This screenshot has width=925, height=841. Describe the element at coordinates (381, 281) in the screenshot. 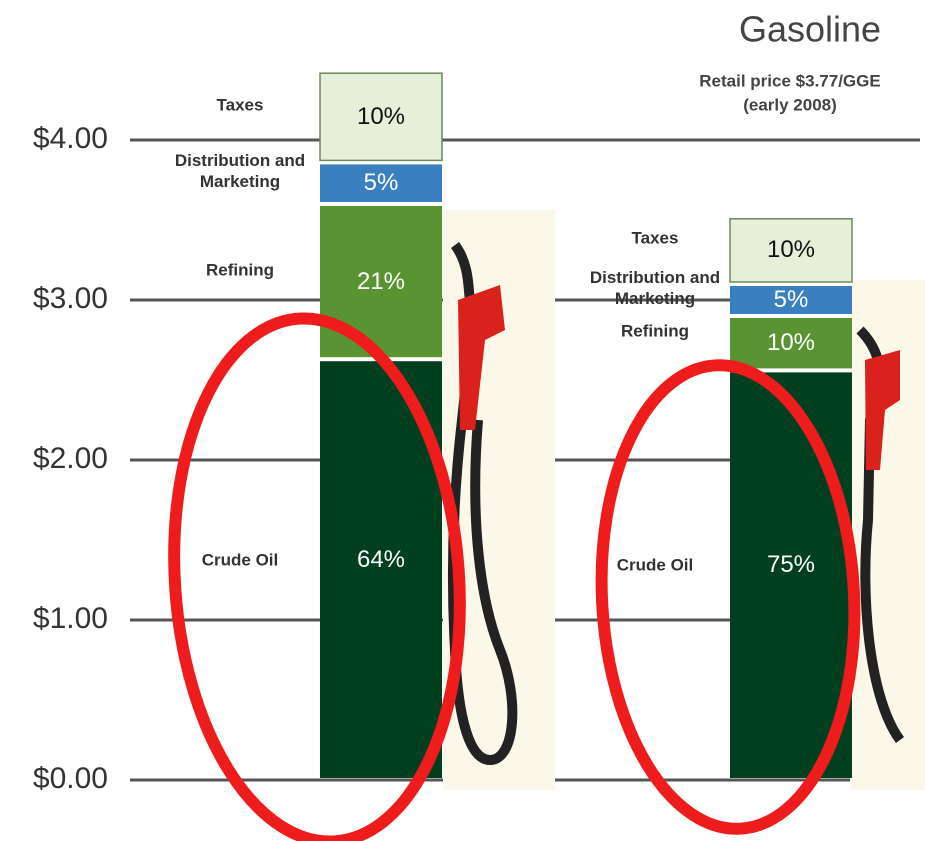

I see `data-label: 21%` at that location.